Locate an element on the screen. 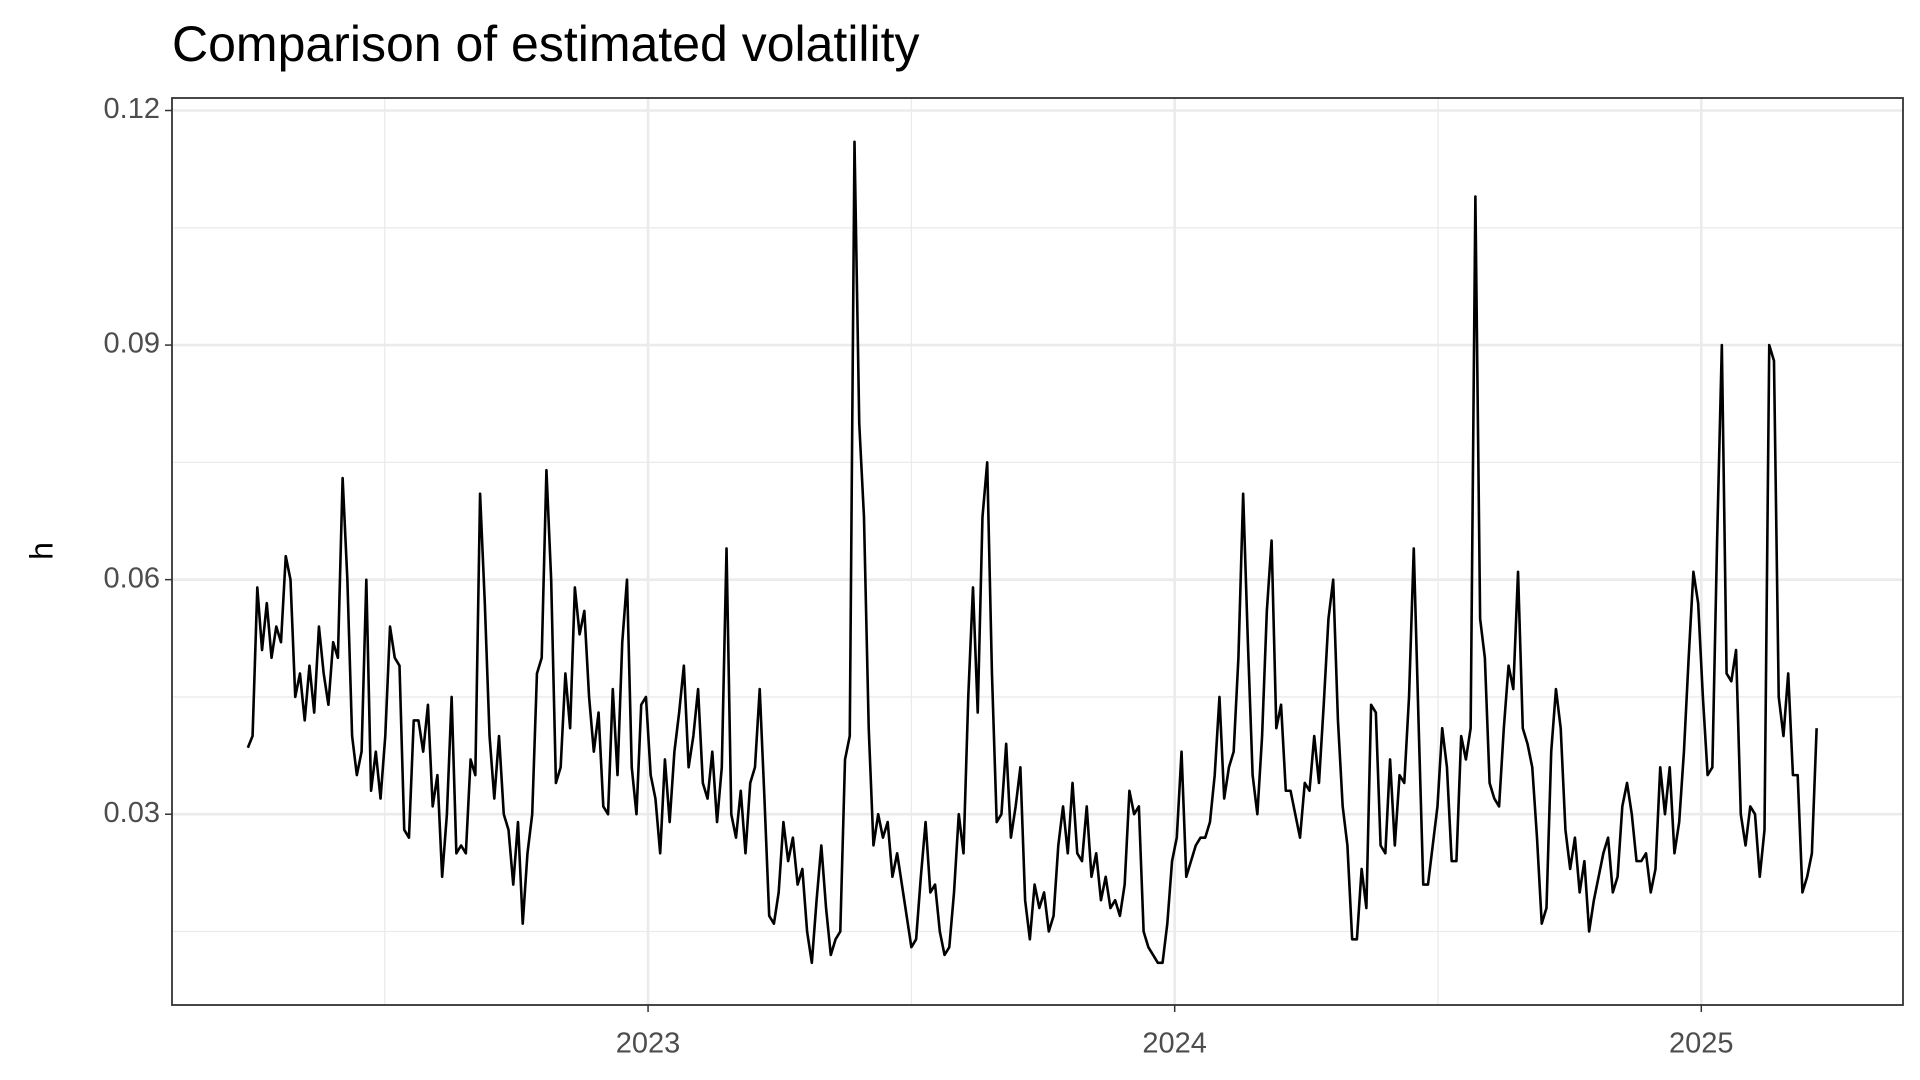 The height and width of the screenshot is (1080, 1920). y-tick-label: 0.03 is located at coordinates (132, 813).